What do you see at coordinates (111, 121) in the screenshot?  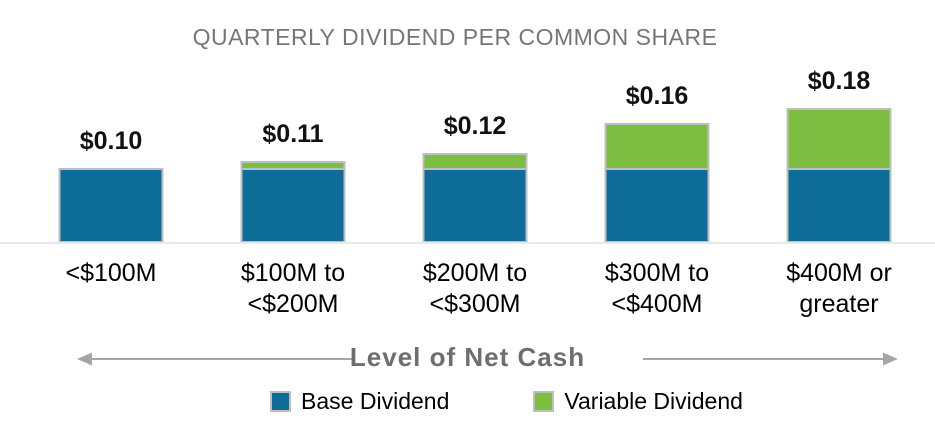 I see `bar-column: $0.10` at bounding box center [111, 121].